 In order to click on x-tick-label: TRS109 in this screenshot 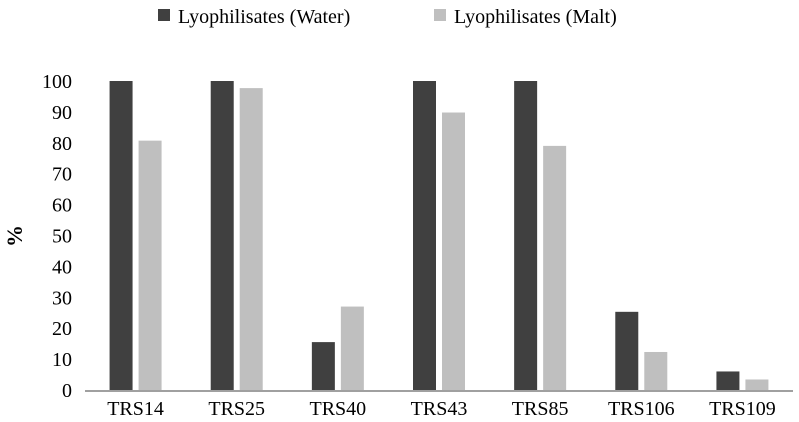, I will do `click(742, 409)`.